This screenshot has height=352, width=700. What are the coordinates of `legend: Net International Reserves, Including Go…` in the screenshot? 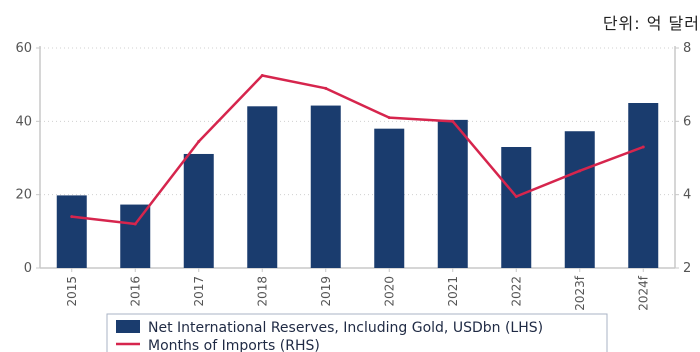 It's located at (357, 332).